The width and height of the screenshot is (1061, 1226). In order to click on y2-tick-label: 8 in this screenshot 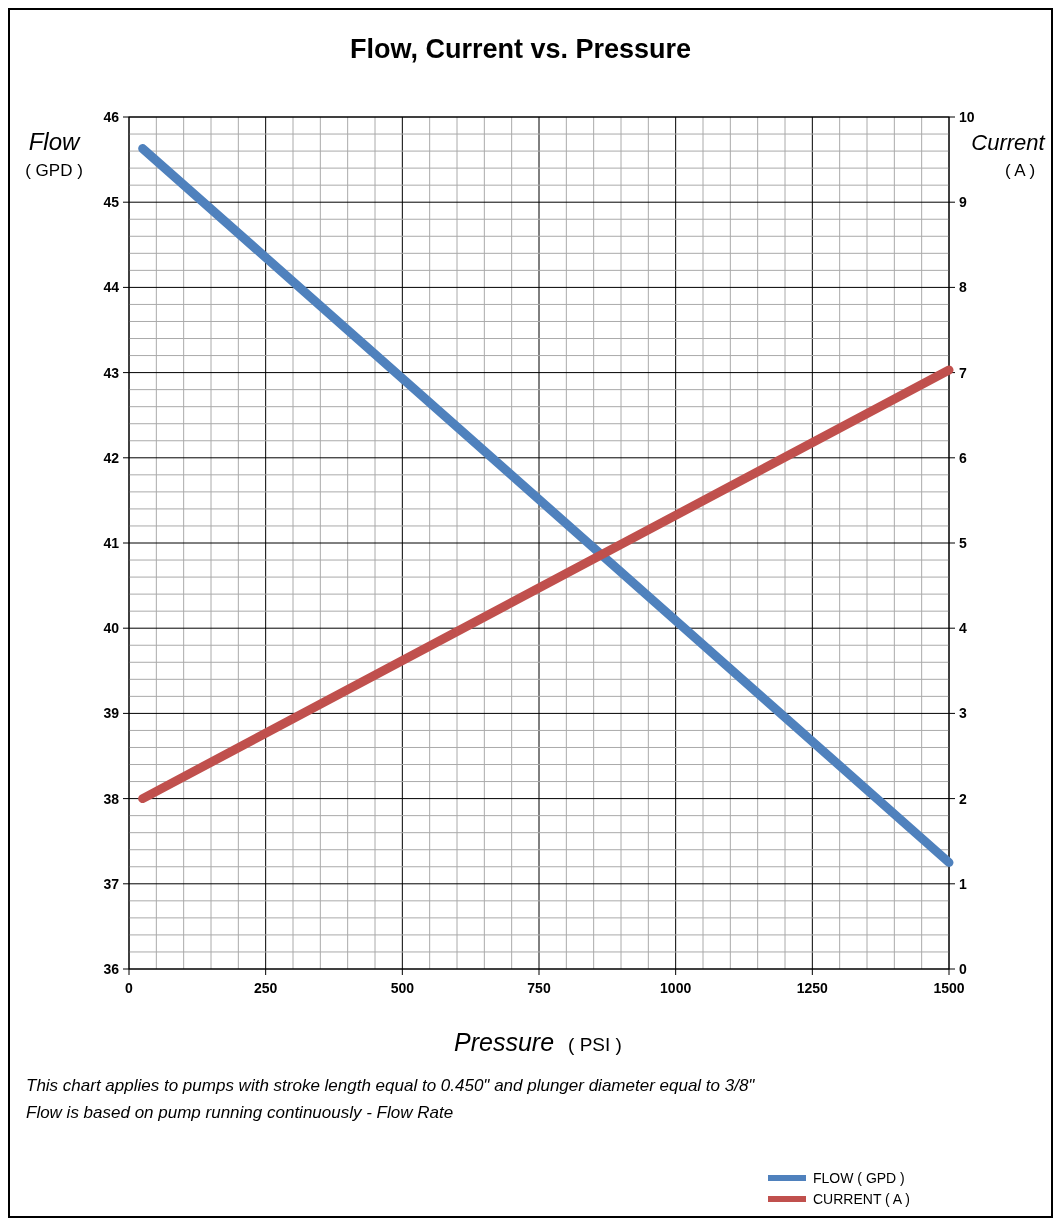, I will do `click(963, 287)`.